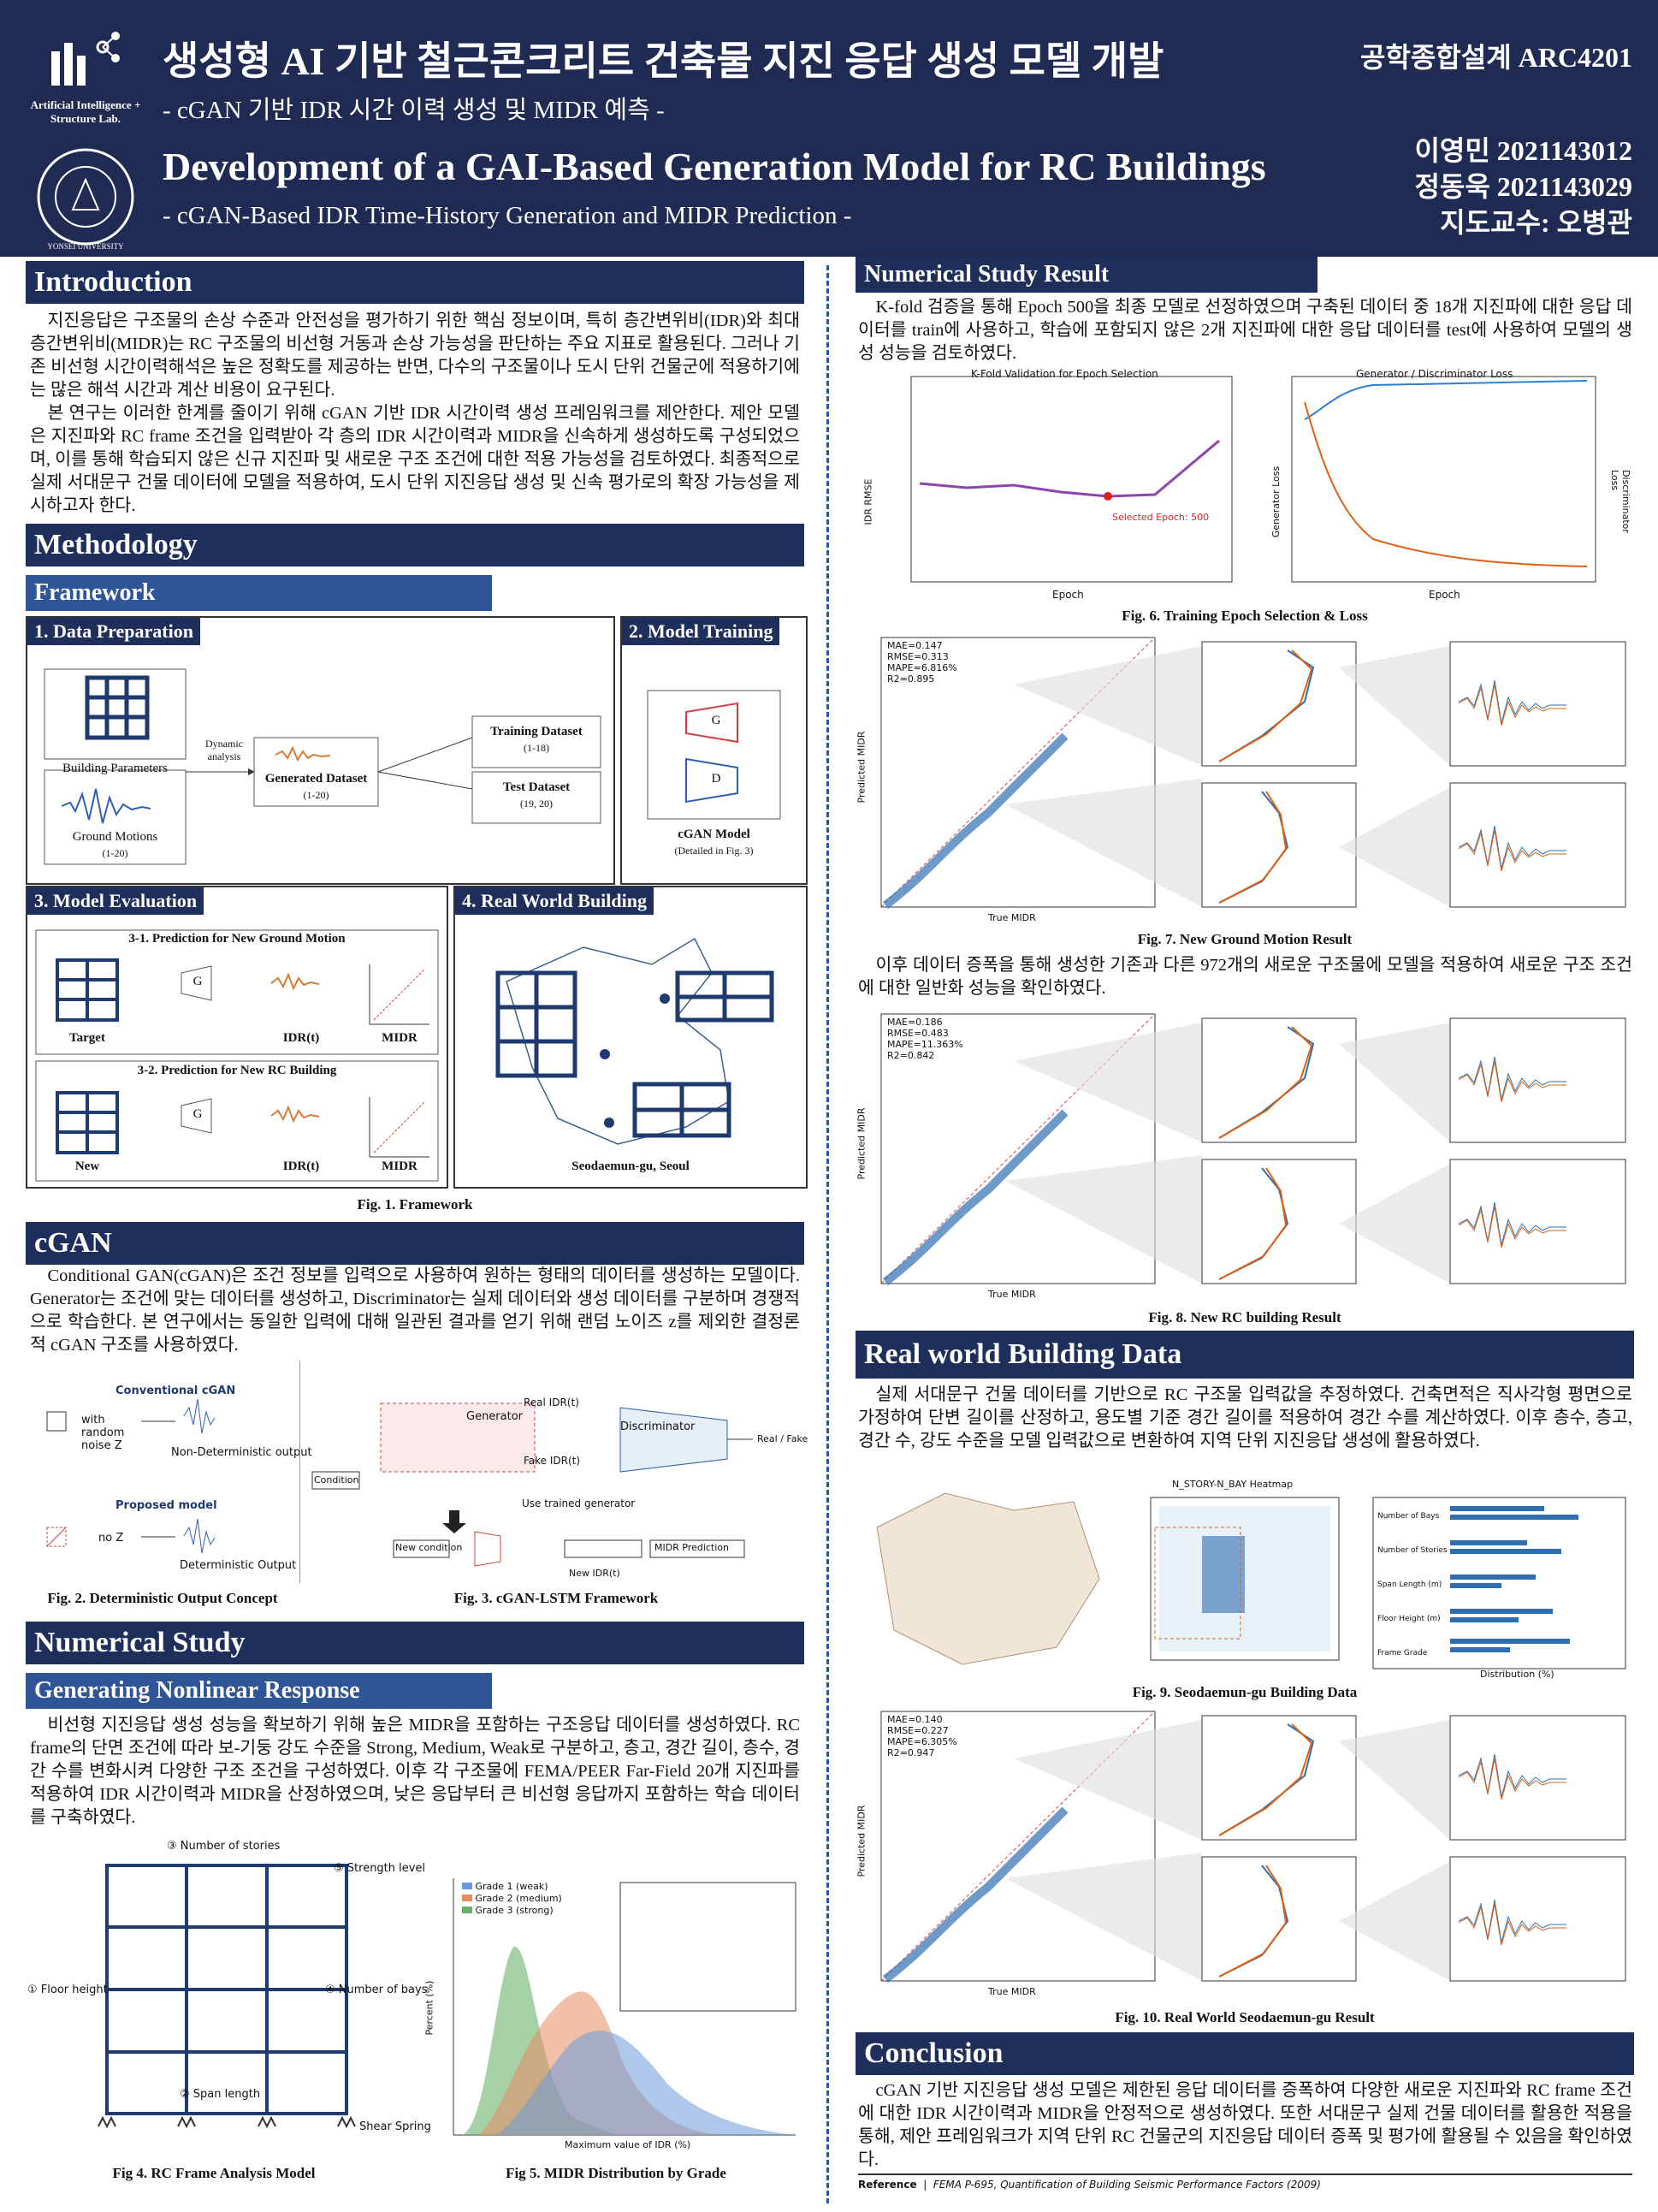 Image resolution: width=1658 pixels, height=2212 pixels. Describe the element at coordinates (237, 939) in the screenshot. I see `label: 3-1. Prediction for New Ground Motion` at that location.